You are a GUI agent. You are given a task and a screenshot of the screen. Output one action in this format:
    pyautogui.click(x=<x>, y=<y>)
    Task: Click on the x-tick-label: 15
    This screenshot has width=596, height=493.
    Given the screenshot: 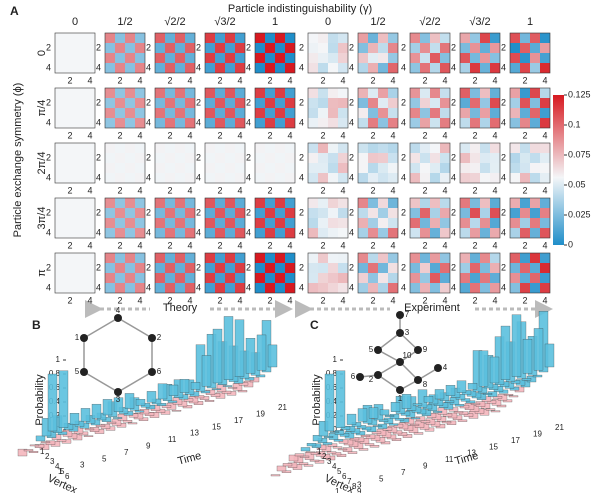 What is the action you would take?
    pyautogui.click(x=216, y=426)
    